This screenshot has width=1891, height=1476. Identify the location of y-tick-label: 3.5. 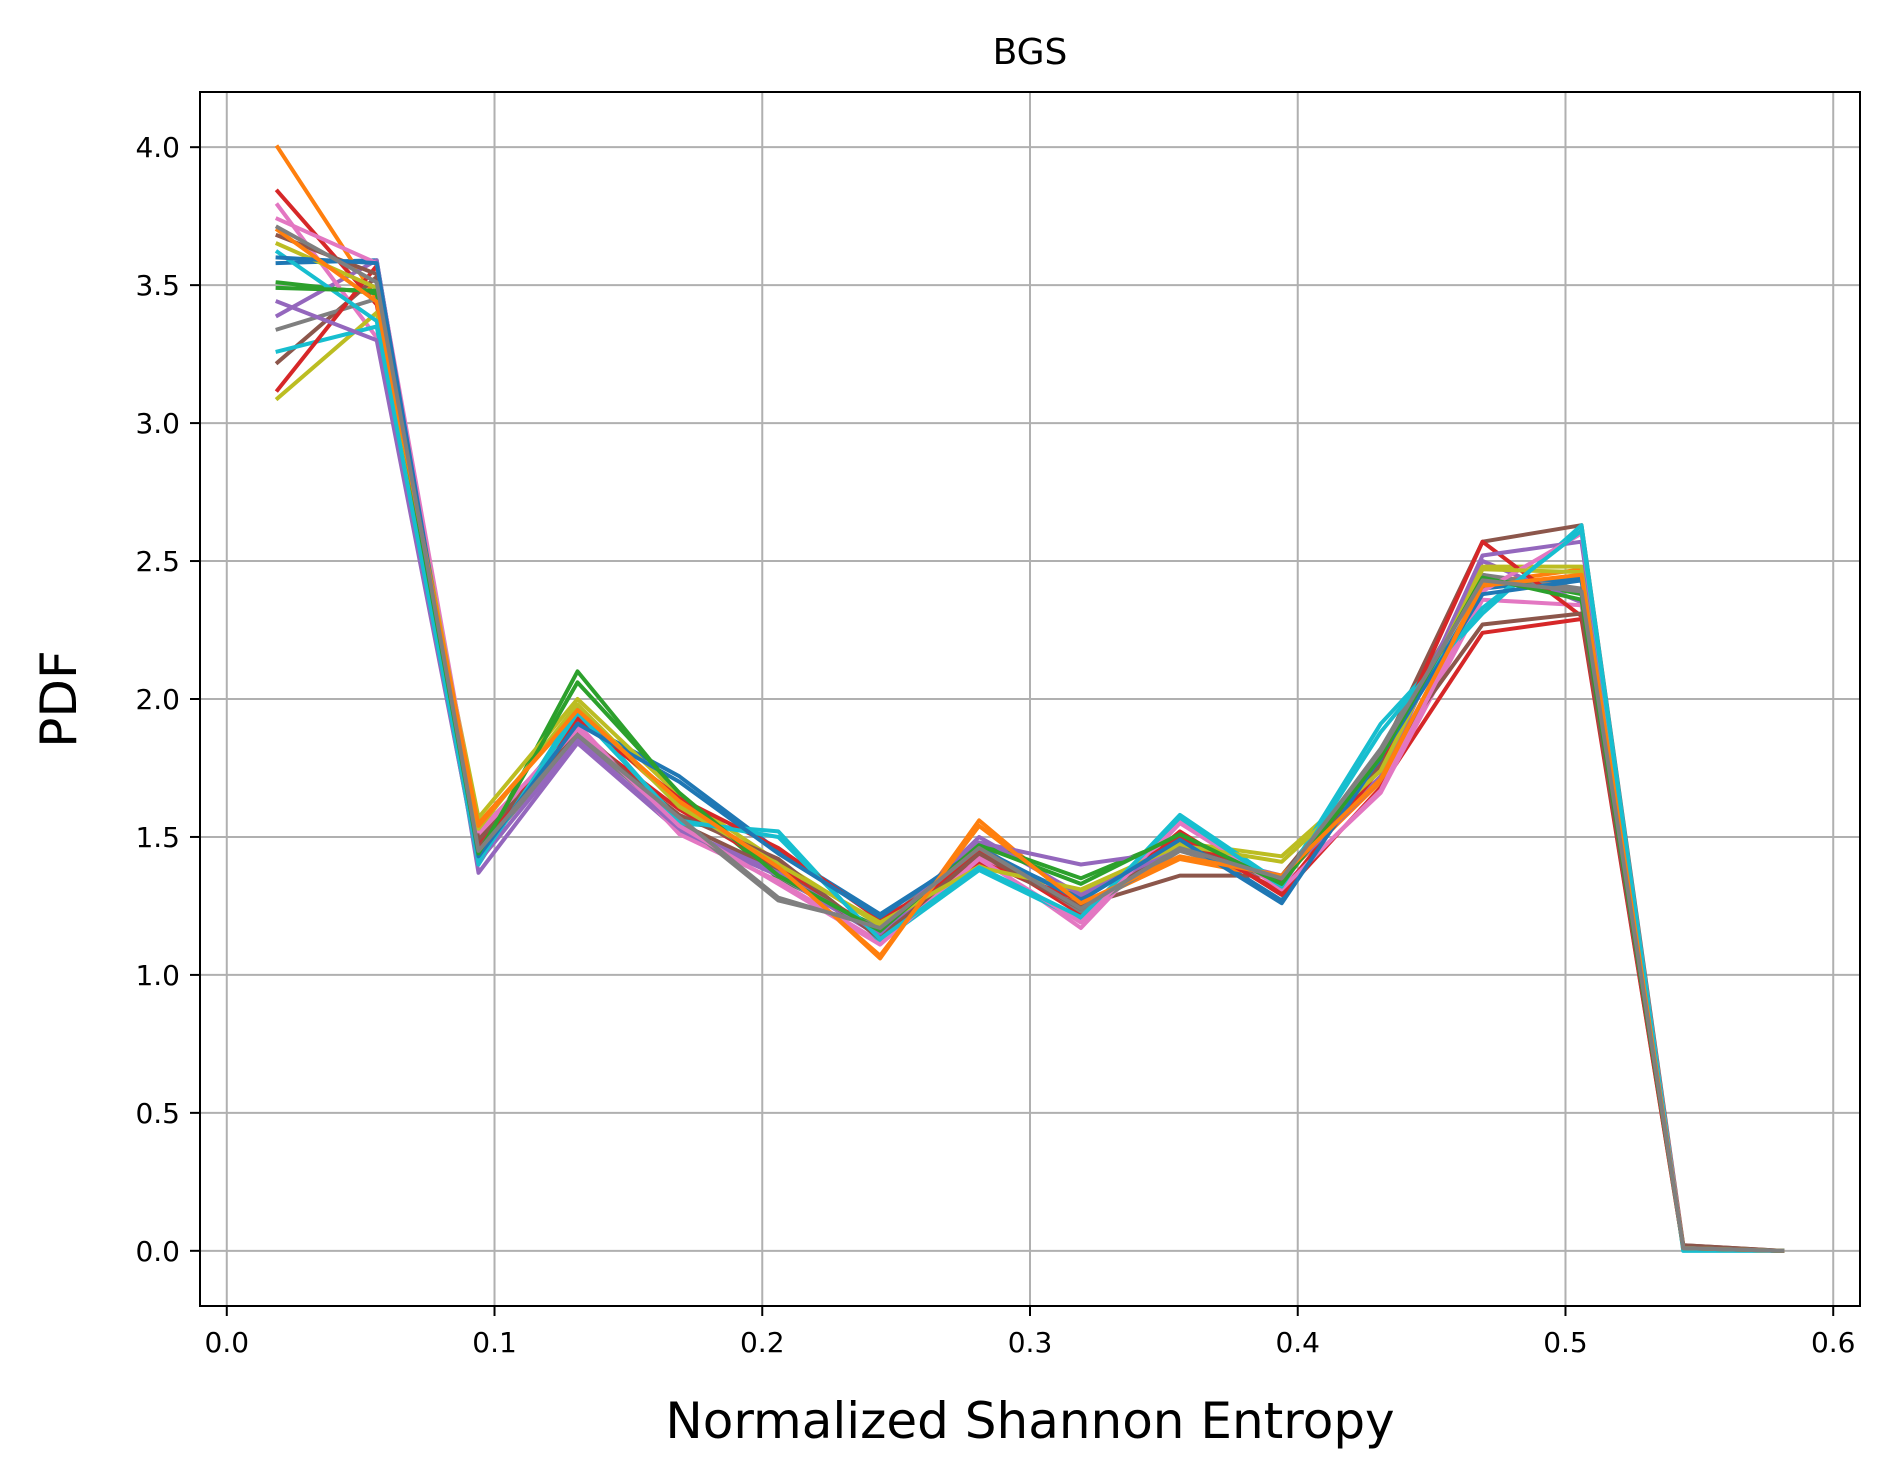
(157, 285).